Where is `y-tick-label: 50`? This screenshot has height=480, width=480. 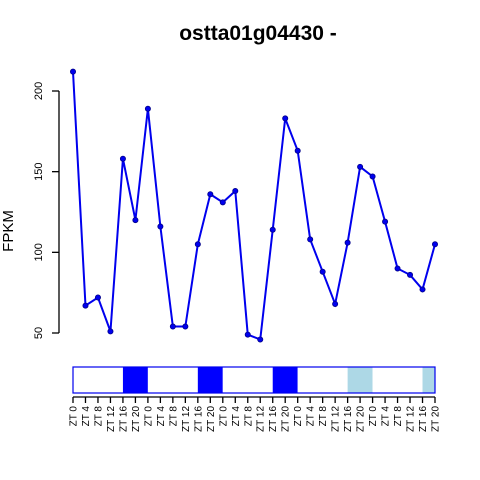
y-tick-label: 50 is located at coordinates (39, 333).